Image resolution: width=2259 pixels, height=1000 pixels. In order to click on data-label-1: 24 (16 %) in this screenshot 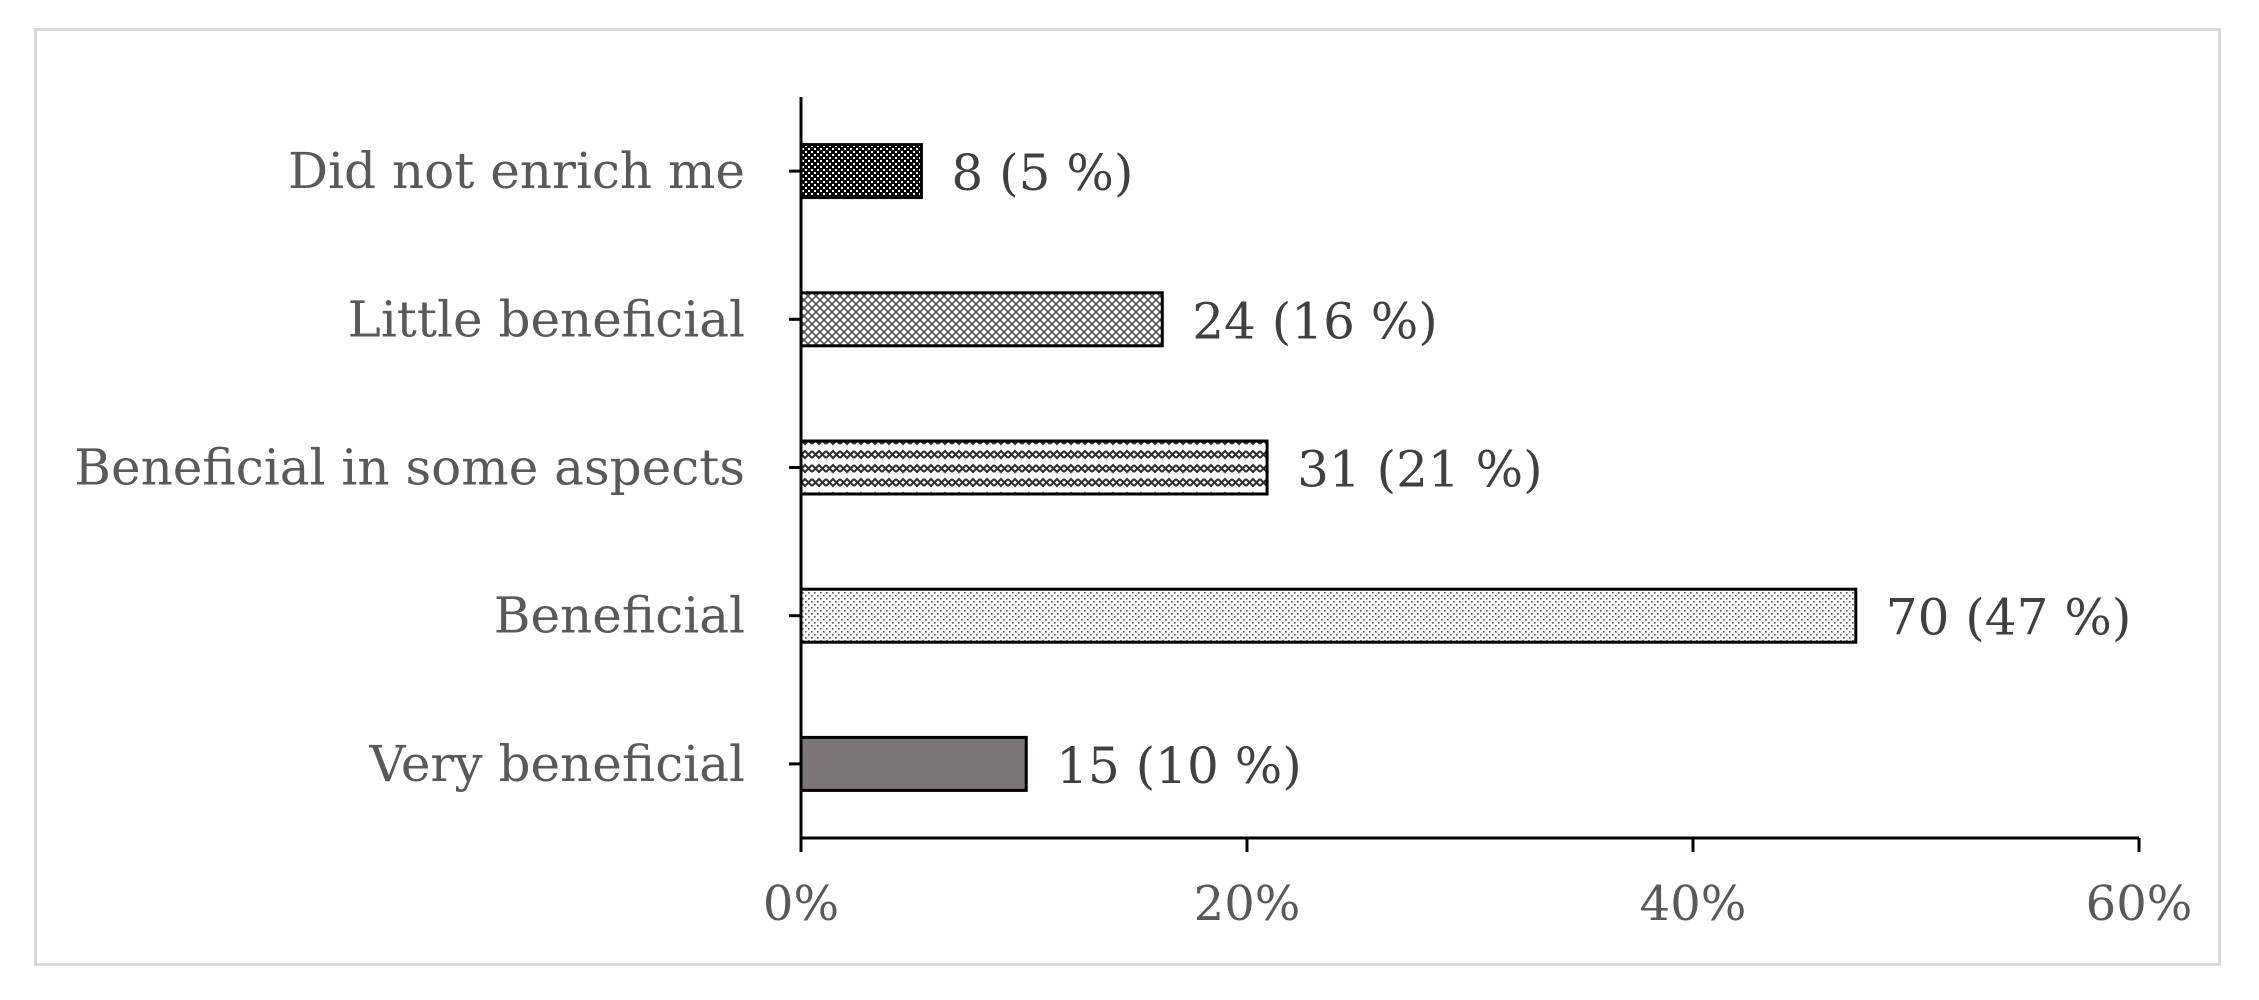, I will do `click(1315, 321)`.